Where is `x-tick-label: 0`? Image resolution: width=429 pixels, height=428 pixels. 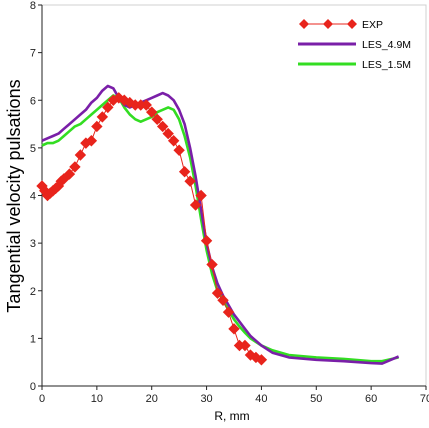
x-tick-label: 0 is located at coordinates (42, 399).